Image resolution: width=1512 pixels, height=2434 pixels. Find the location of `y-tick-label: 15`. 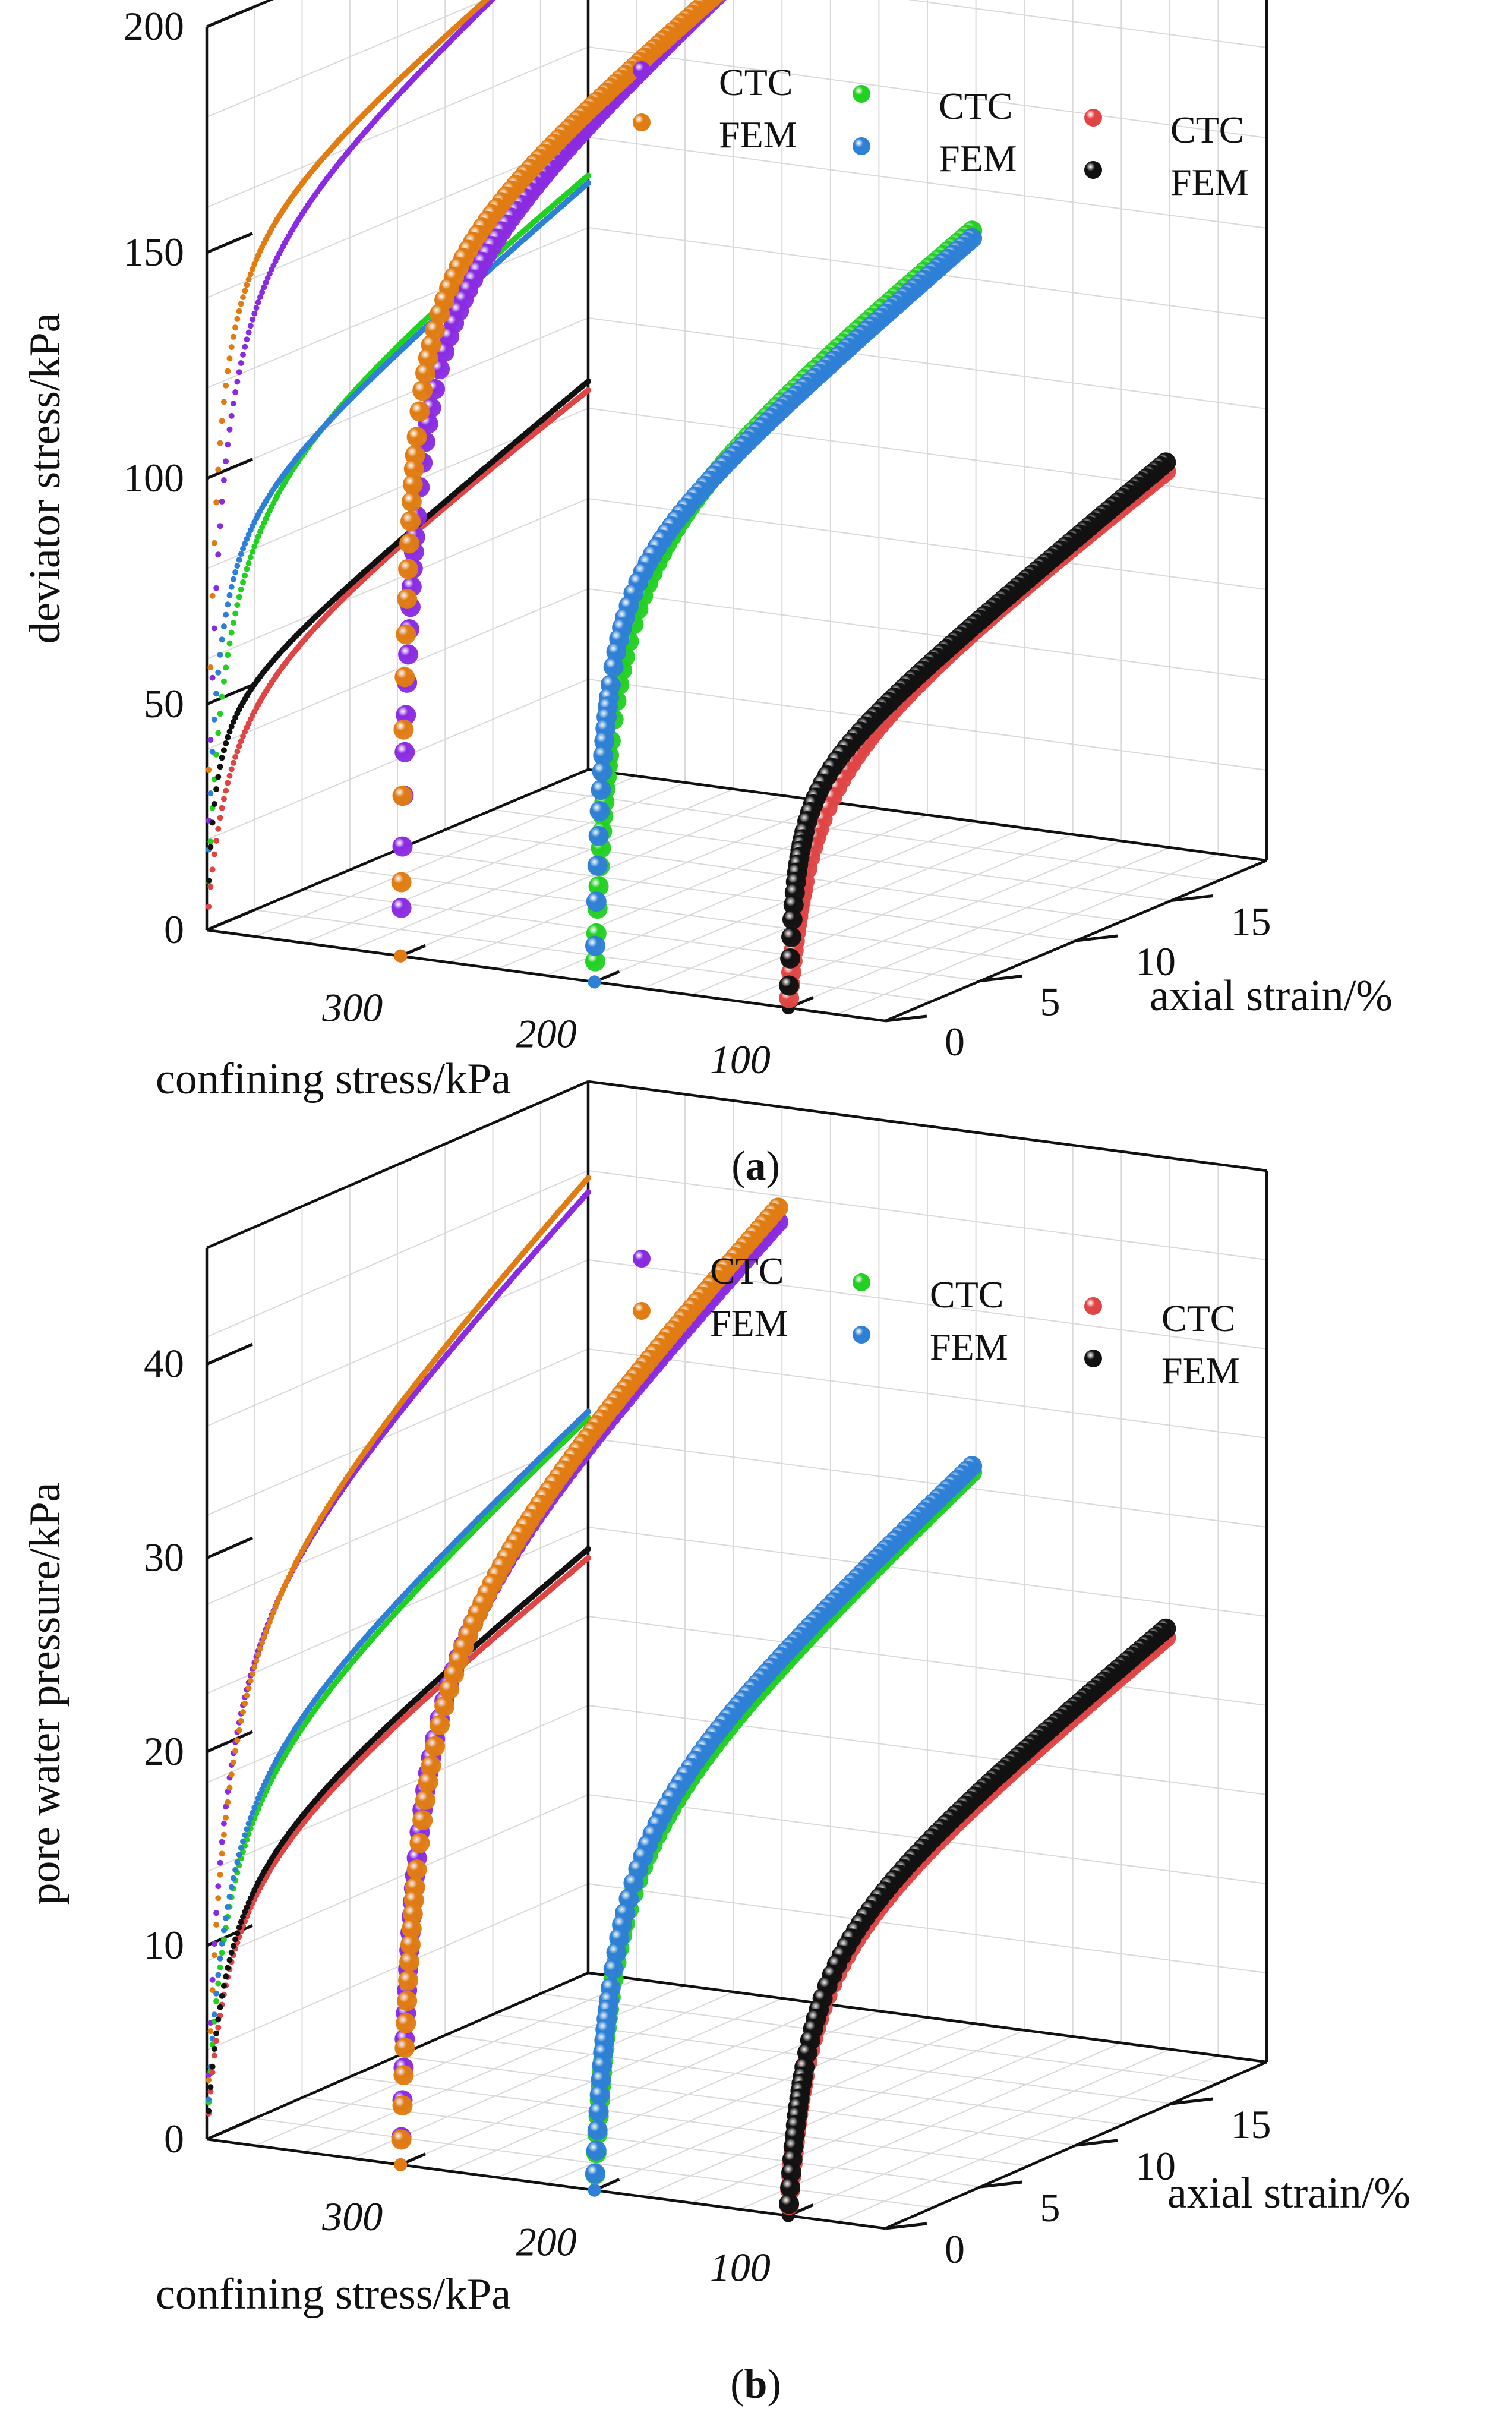

y-tick-label: 15 is located at coordinates (1251, 2124).